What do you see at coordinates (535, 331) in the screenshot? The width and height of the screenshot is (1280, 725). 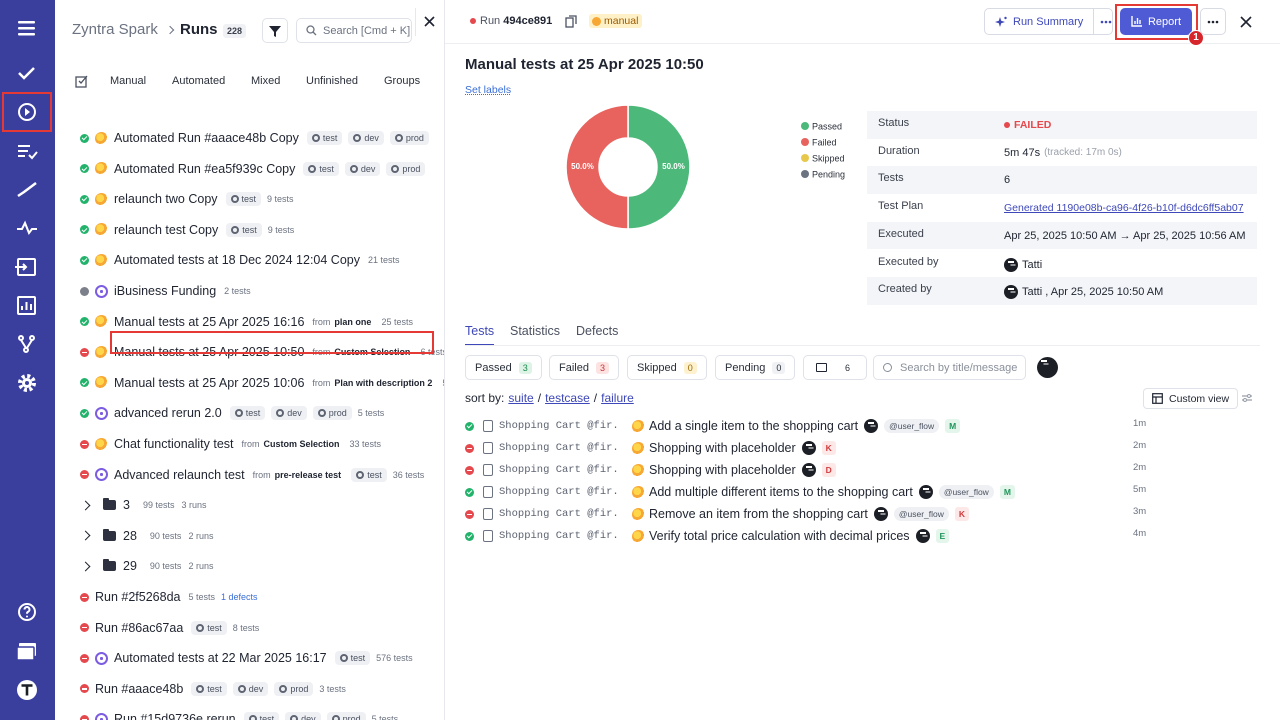 I see `detail-tab: Statistics` at bounding box center [535, 331].